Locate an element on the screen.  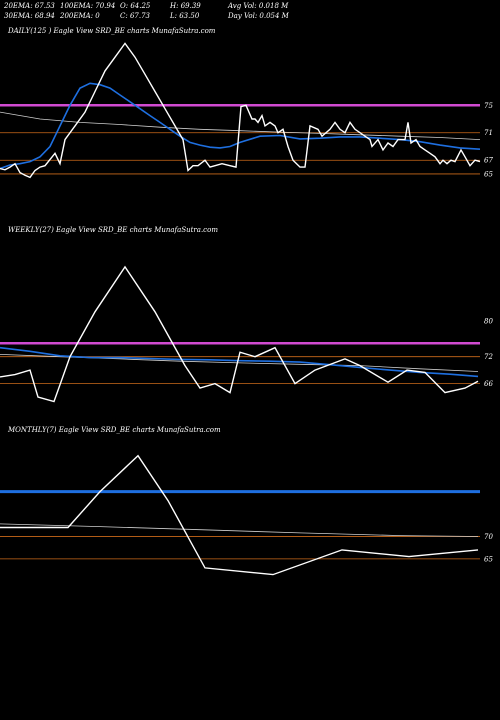
stat-row1-4: Avg Vol: 0.018 M is located at coordinates (258, 6).